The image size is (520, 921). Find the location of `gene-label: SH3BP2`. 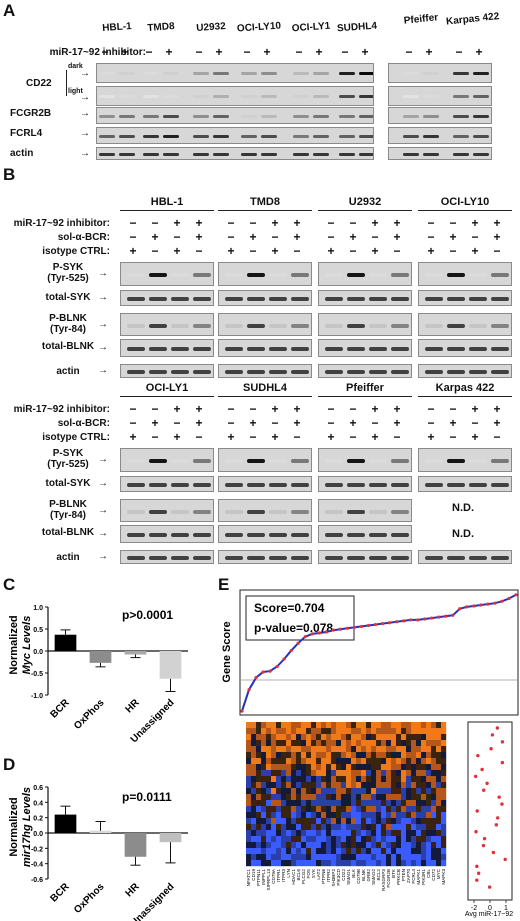

gene-label: SH3BP2 is located at coordinates (333, 878).